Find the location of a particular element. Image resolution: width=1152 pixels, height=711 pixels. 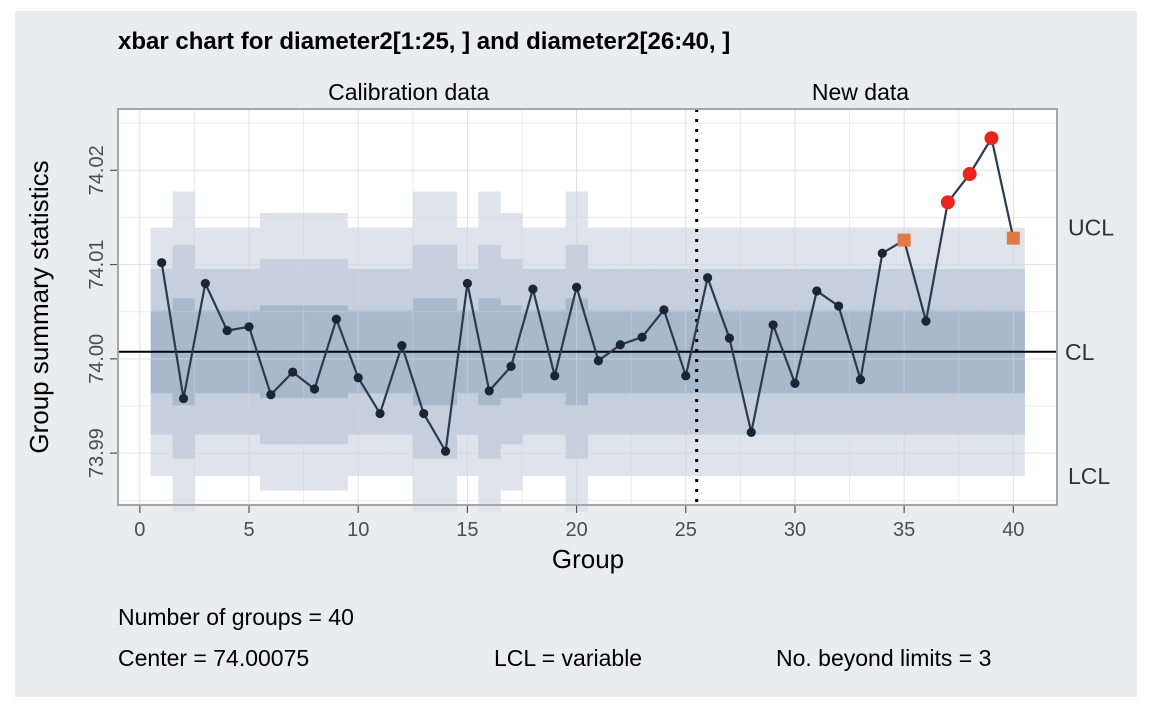

x-tick-label: 15 is located at coordinates (467, 530).